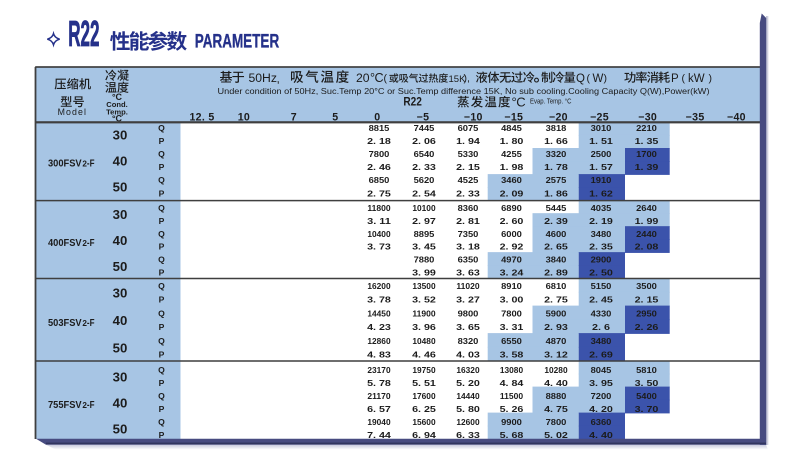  I want to click on svg-text: 5400, so click(646, 396).